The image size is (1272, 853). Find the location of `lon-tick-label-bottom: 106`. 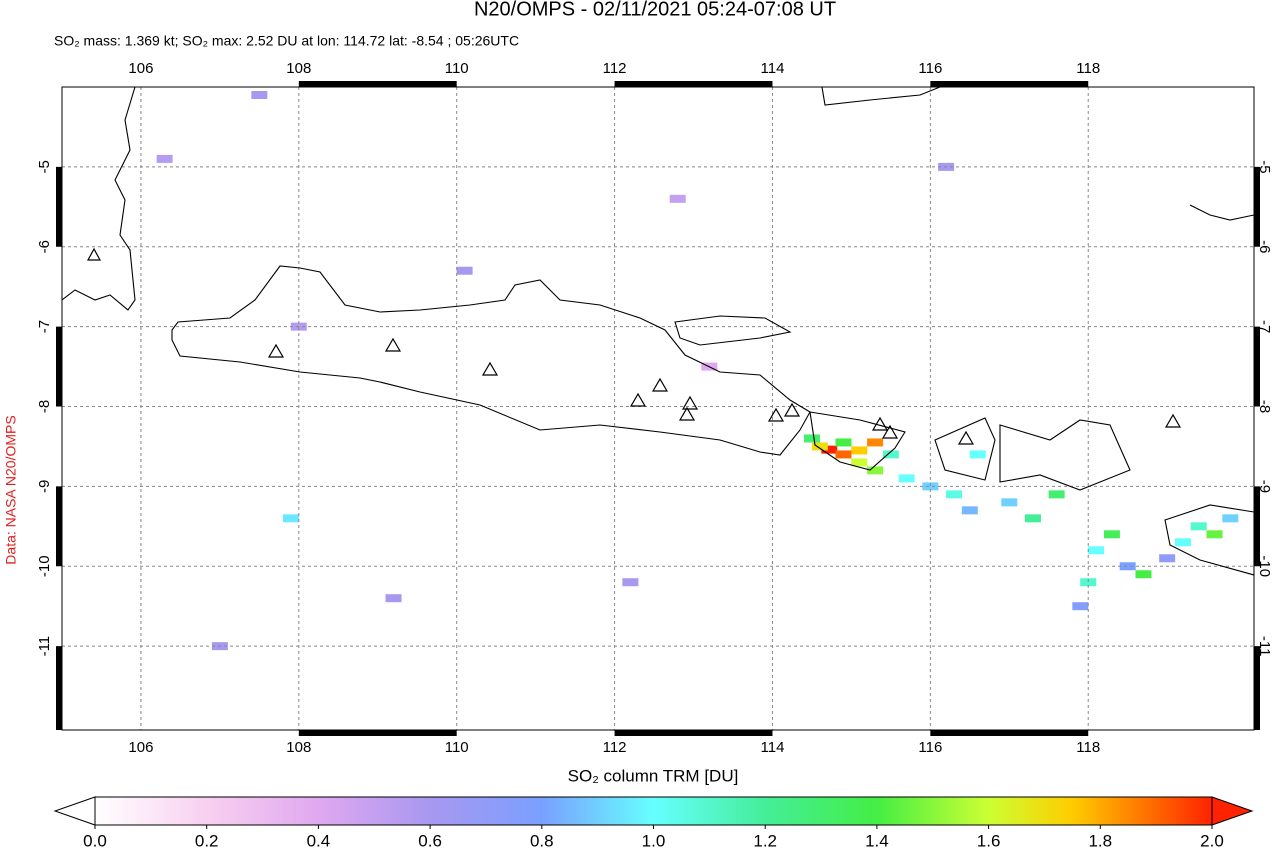

lon-tick-label-bottom: 106 is located at coordinates (140, 747).